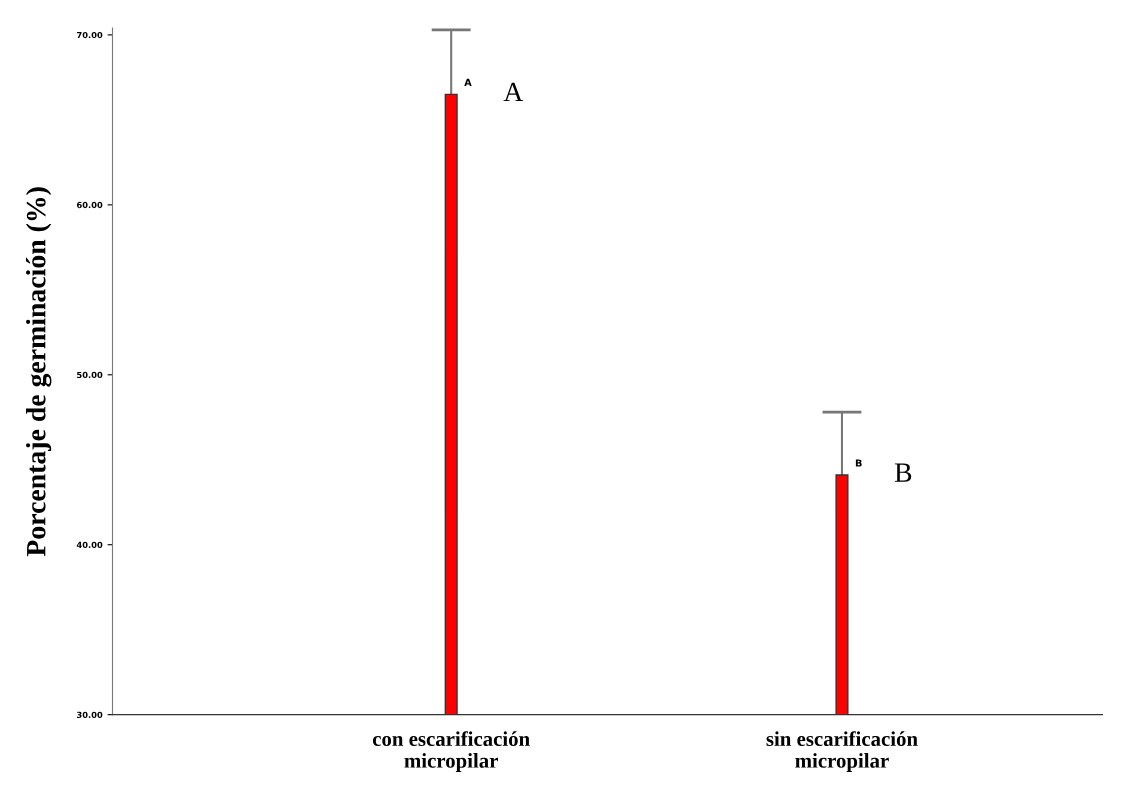 The width and height of the screenshot is (1125, 803). I want to click on y-tick-label: 60.00, so click(89, 205).